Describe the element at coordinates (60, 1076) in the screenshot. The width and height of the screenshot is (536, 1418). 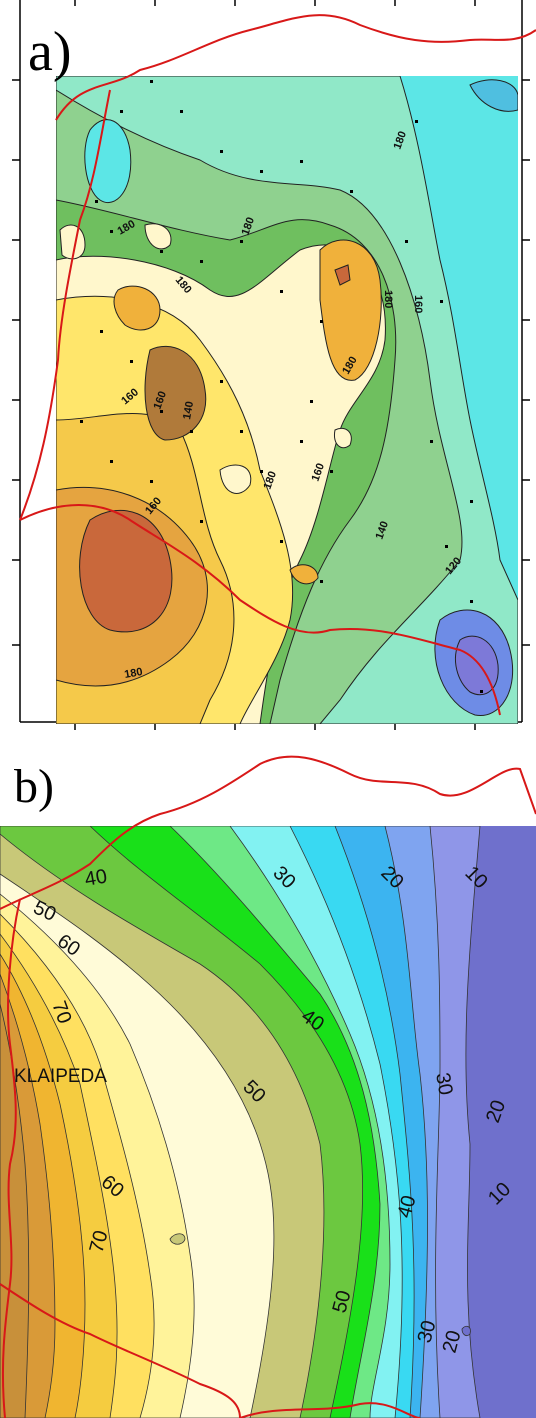
I see `city-label-klaipeda: KLAIPEDA` at that location.